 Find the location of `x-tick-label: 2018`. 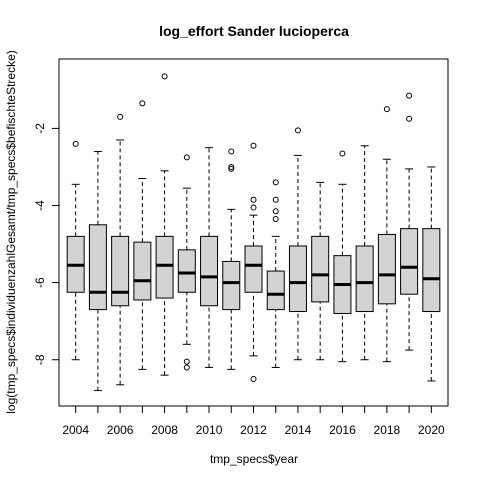

x-tick-label: 2018 is located at coordinates (387, 430).